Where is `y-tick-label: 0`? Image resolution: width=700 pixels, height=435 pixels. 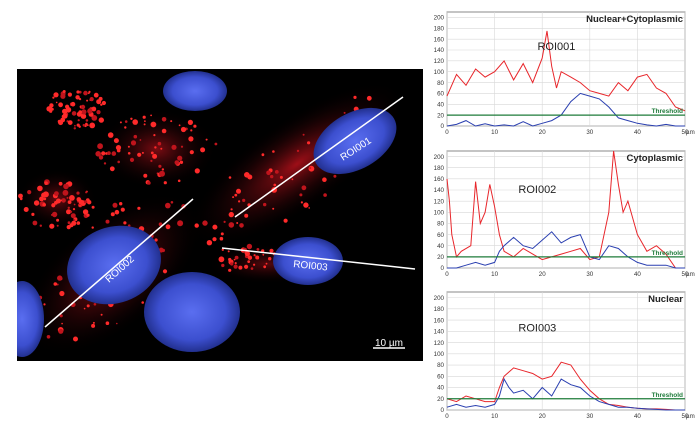 y-tick-label: 0 is located at coordinates (443, 126).